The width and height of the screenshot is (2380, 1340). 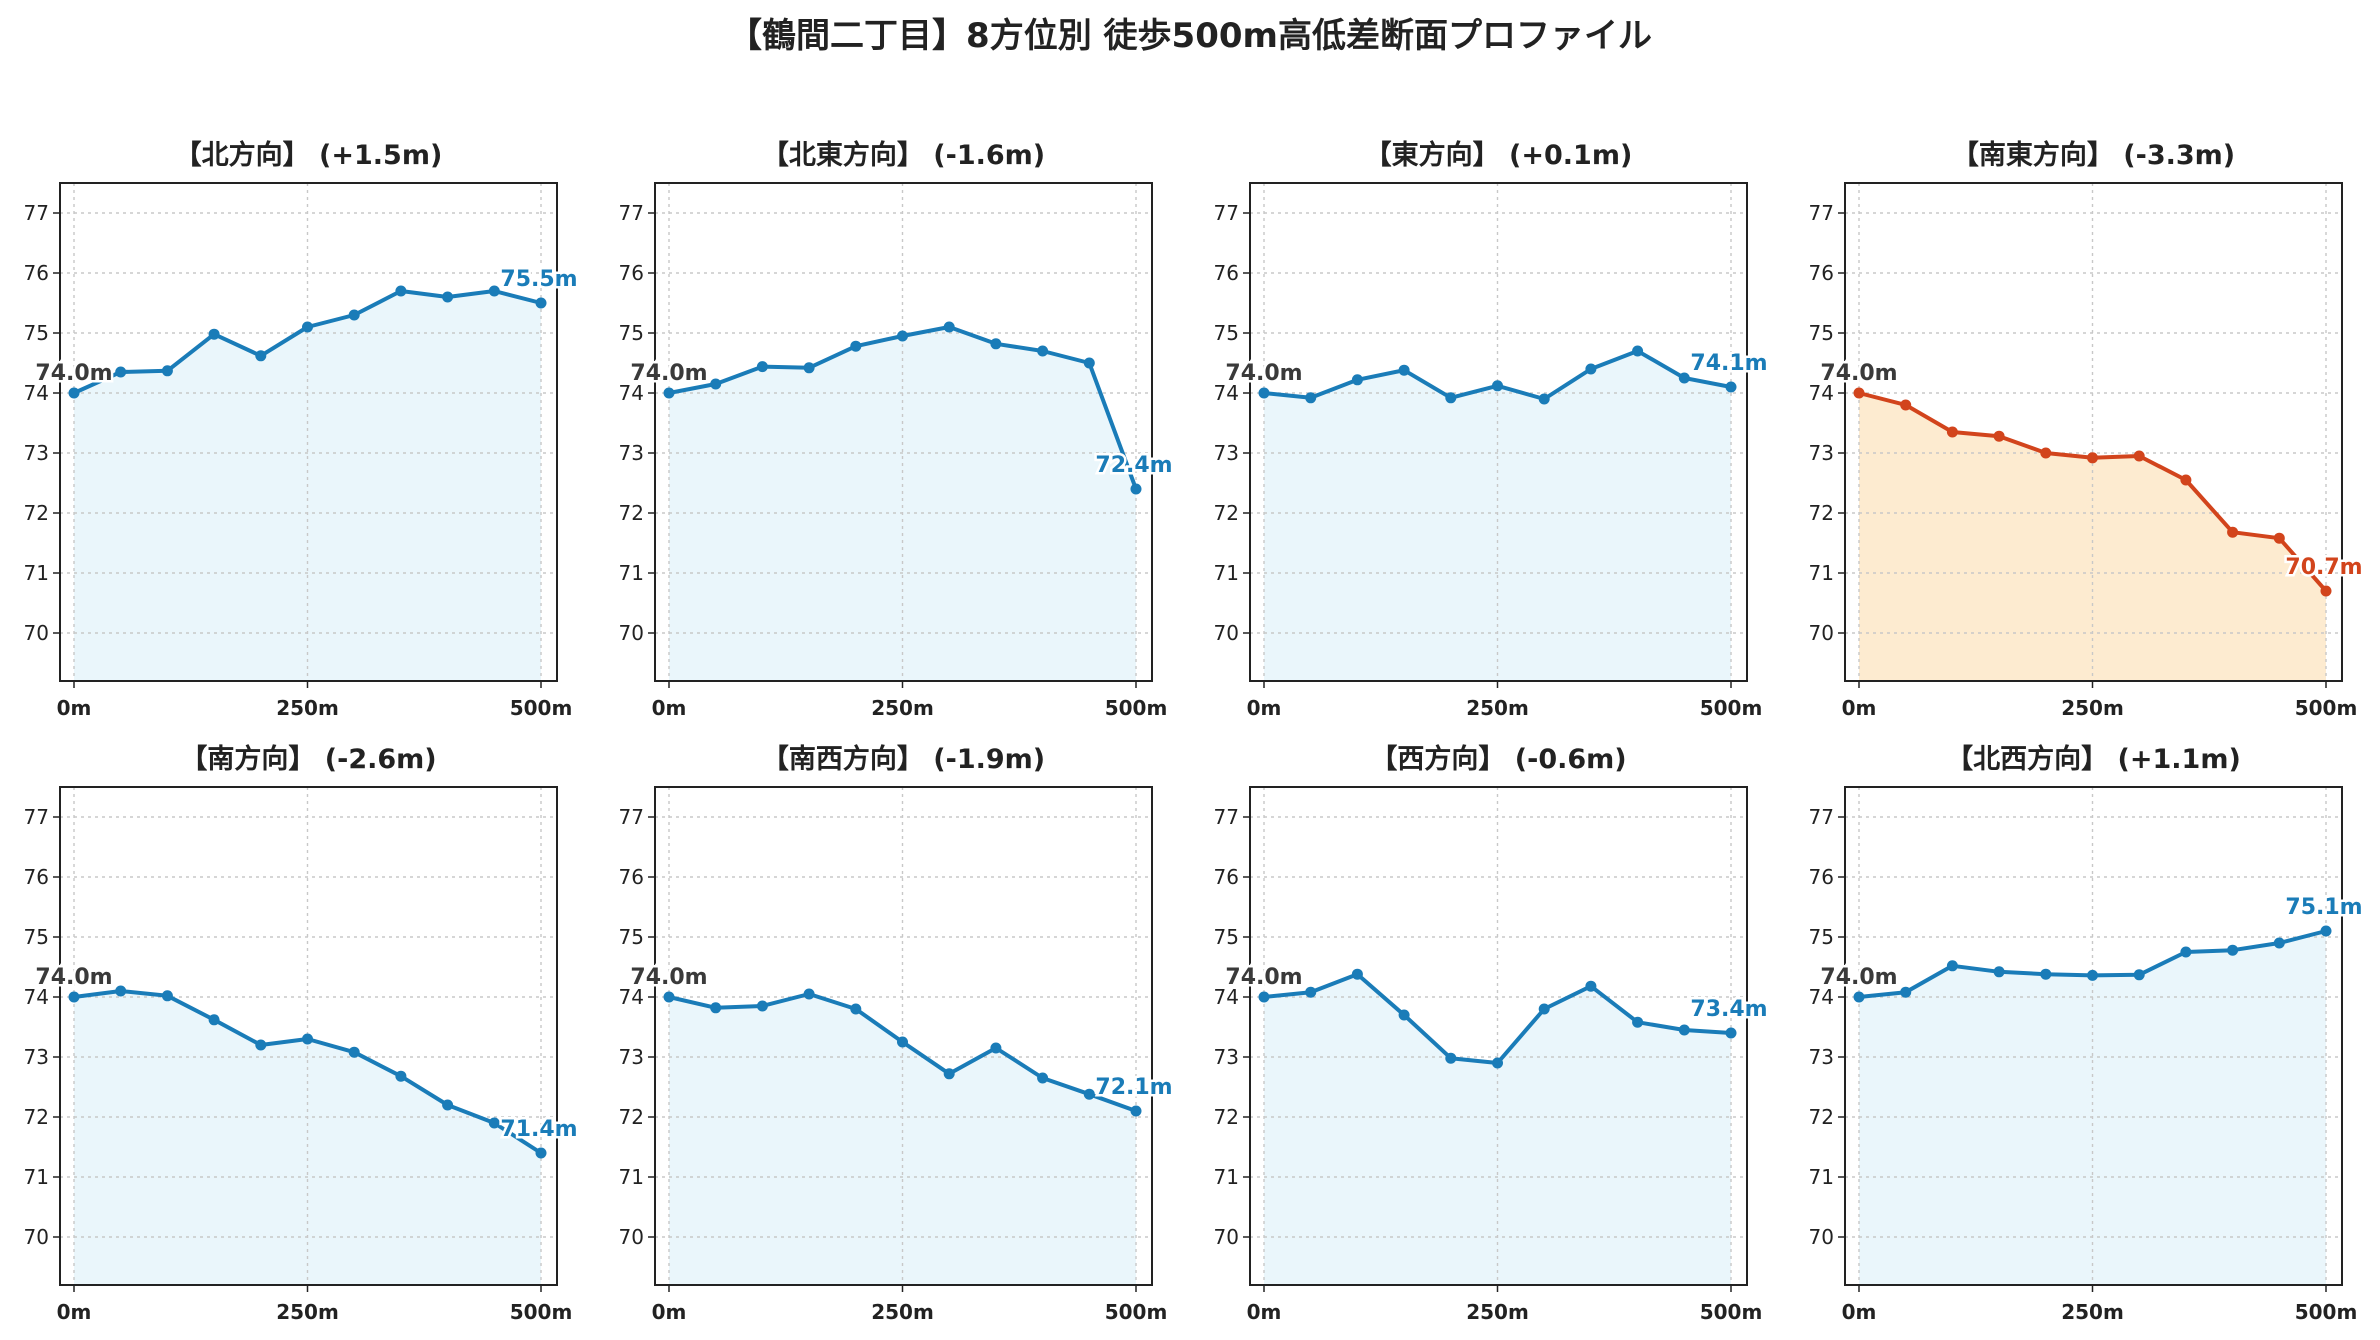 I want to click on end-elevation-label: 72.1m, so click(x=1133, y=1087).